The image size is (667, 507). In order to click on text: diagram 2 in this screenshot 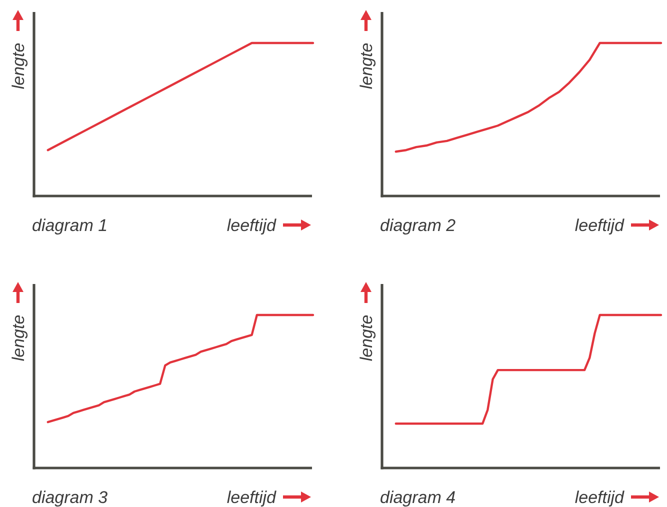, I will do `click(418, 225)`.